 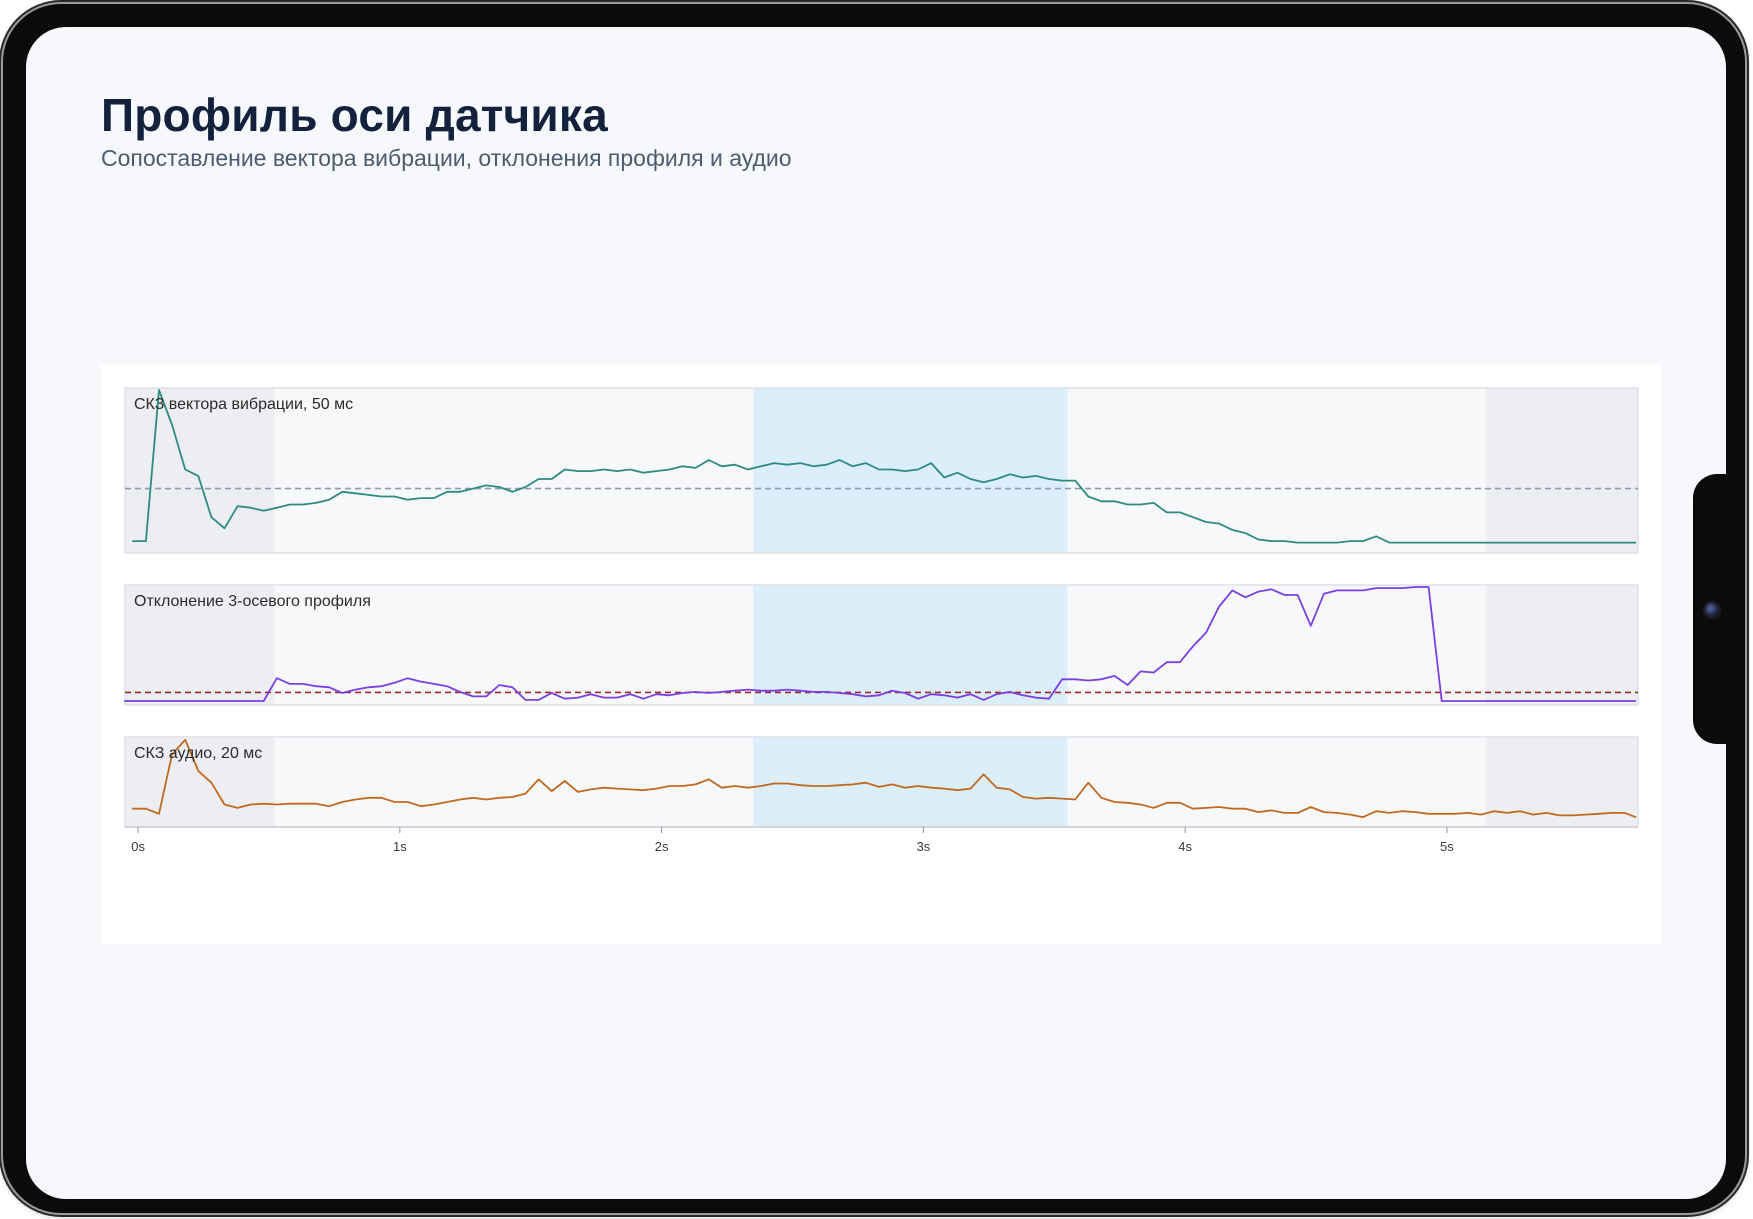 What do you see at coordinates (243, 404) in the screenshot?
I see `panel-title-1: СКЗ вектора вибрации, 50 мс` at bounding box center [243, 404].